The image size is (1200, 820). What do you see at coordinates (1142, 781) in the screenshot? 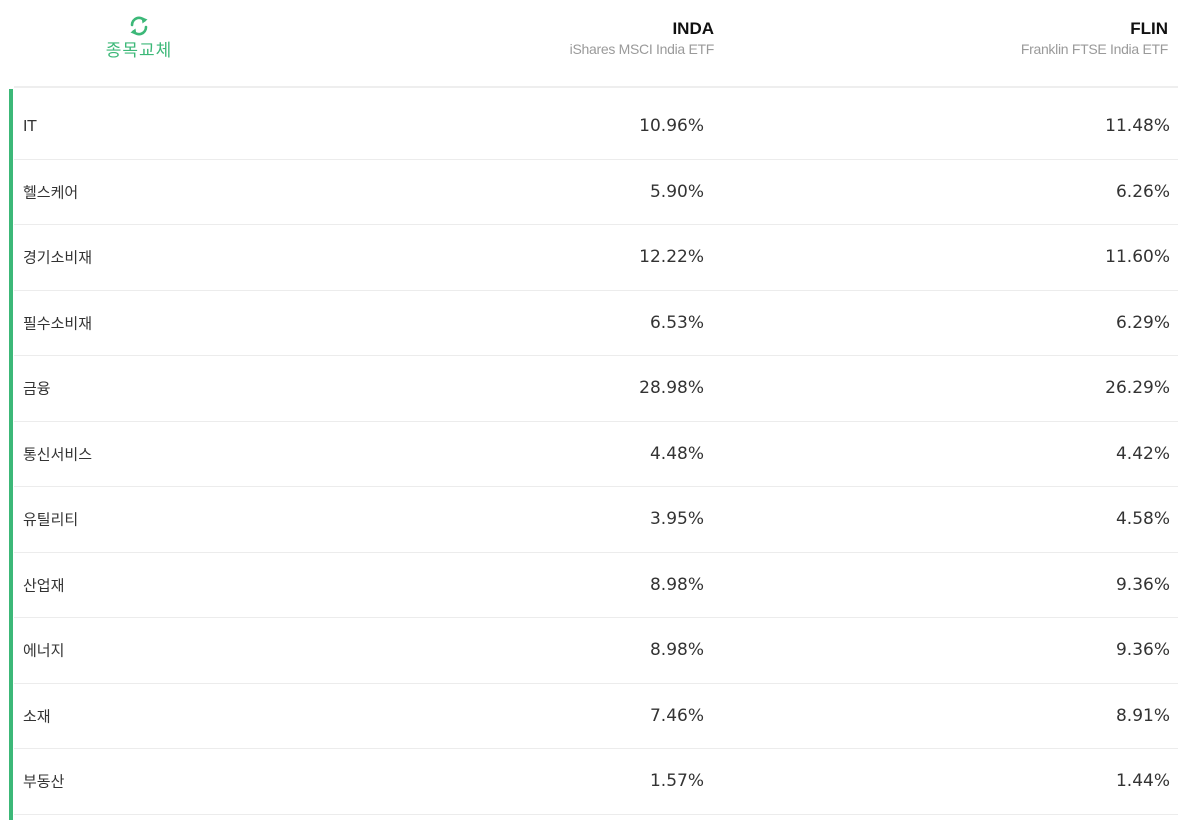
I see `flin-weight: 1.44%` at bounding box center [1142, 781].